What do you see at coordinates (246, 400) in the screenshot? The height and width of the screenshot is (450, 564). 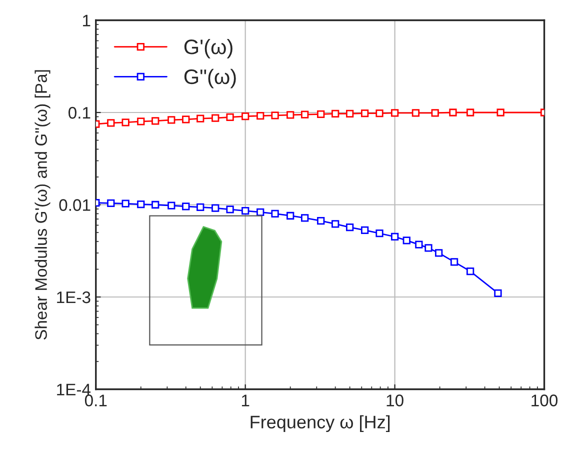 I see `x-tick-label: 1` at bounding box center [246, 400].